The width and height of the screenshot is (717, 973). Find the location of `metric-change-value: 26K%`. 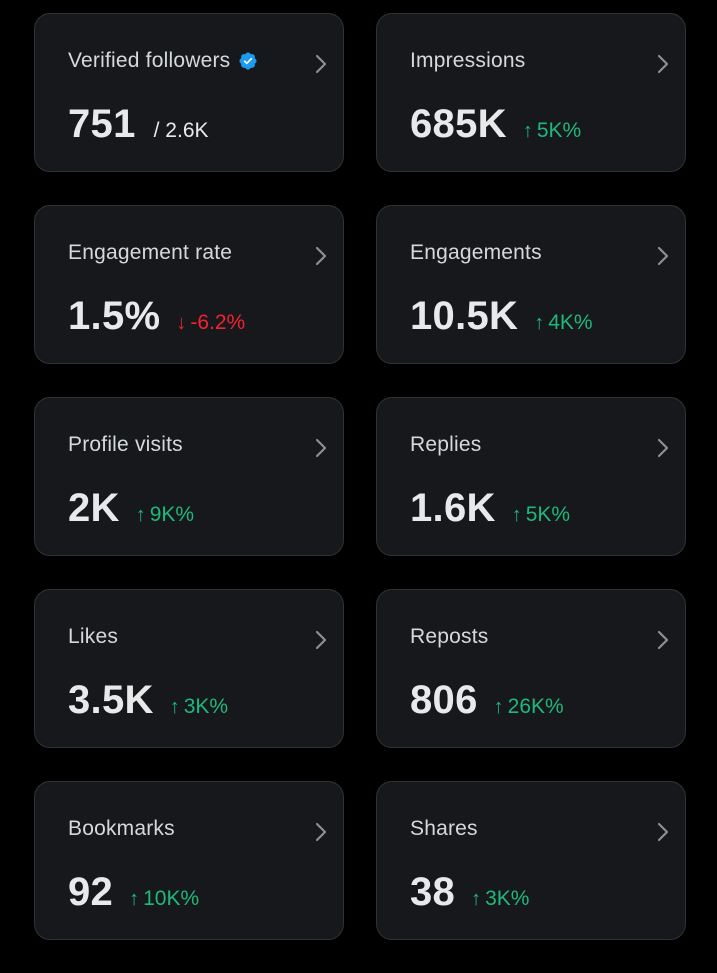

metric-change-value: 26K% is located at coordinates (535, 706).